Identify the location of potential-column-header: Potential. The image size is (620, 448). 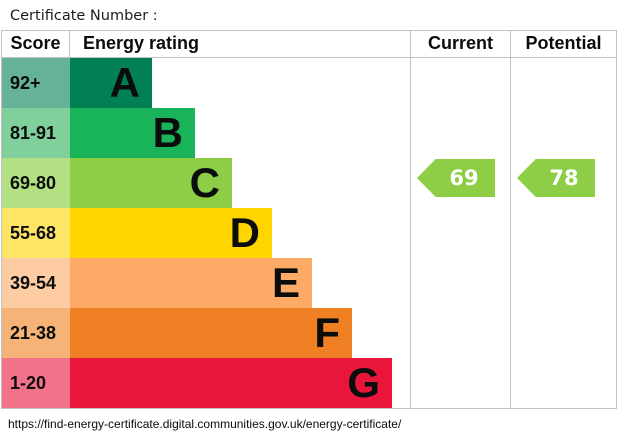
(563, 44).